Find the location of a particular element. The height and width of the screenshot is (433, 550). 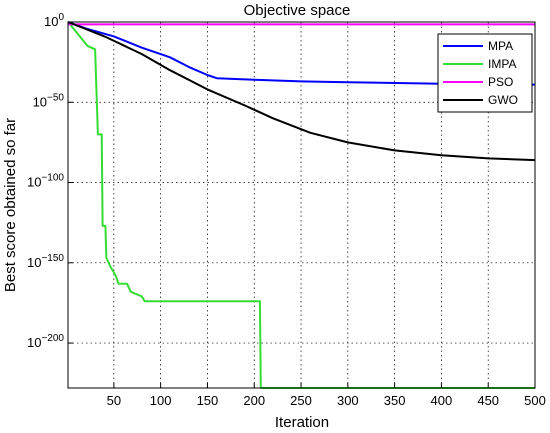

y-tick-label: 10−150 is located at coordinates (45, 261).